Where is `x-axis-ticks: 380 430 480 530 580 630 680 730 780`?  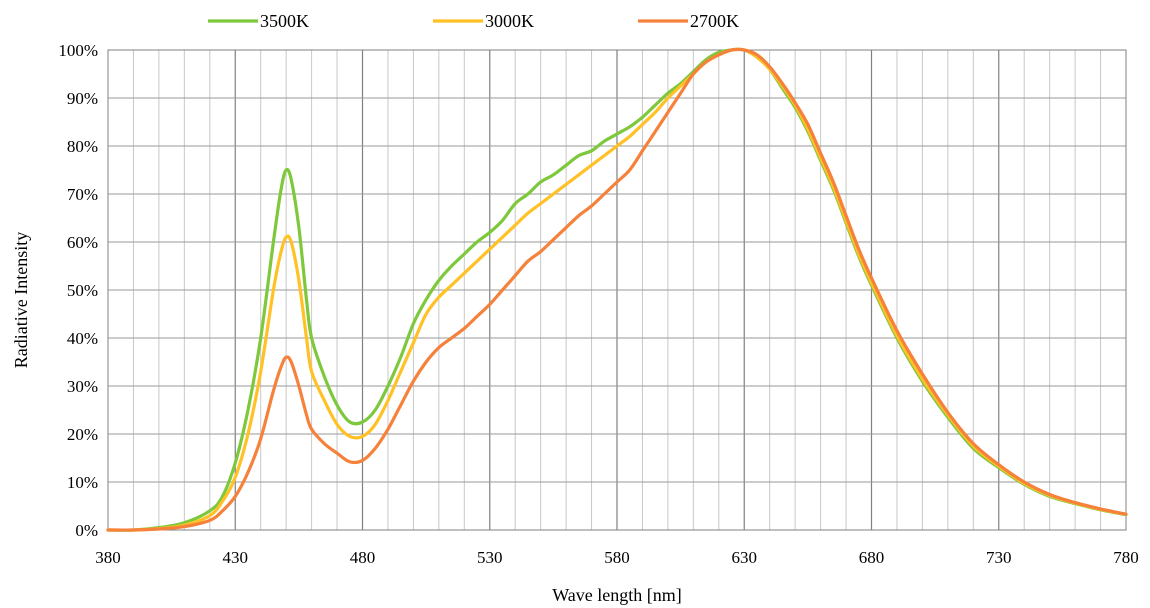 x-axis-ticks: 380 430 480 530 580 630 680 730 780 is located at coordinates (617, 557).